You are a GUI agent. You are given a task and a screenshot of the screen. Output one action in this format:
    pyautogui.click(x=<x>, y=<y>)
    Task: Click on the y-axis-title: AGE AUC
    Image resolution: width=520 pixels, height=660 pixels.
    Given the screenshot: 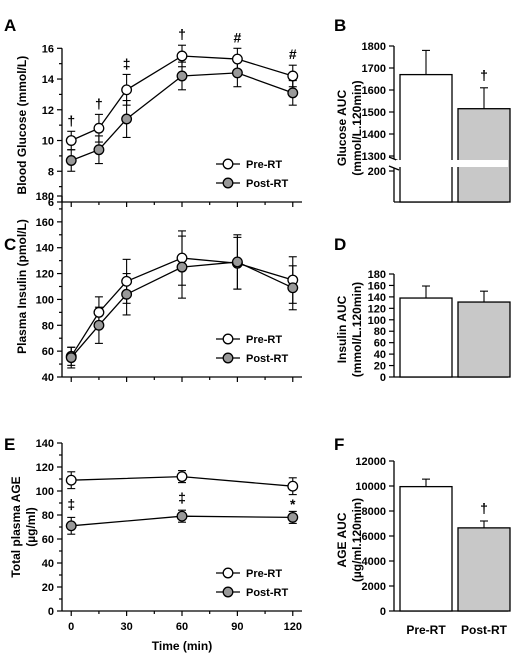 What is the action you would take?
    pyautogui.click(x=342, y=539)
    